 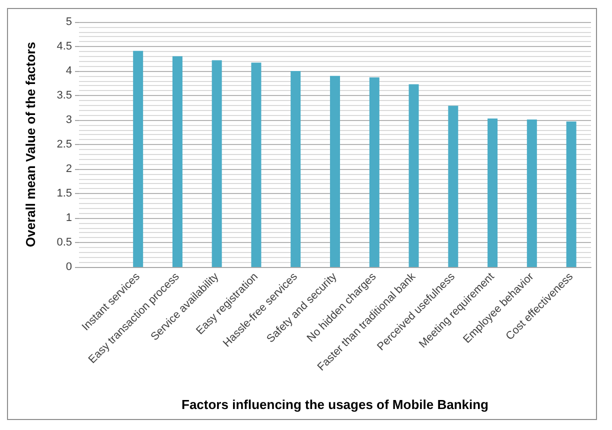 I want to click on y-tick-label: 3, so click(x=69, y=120).